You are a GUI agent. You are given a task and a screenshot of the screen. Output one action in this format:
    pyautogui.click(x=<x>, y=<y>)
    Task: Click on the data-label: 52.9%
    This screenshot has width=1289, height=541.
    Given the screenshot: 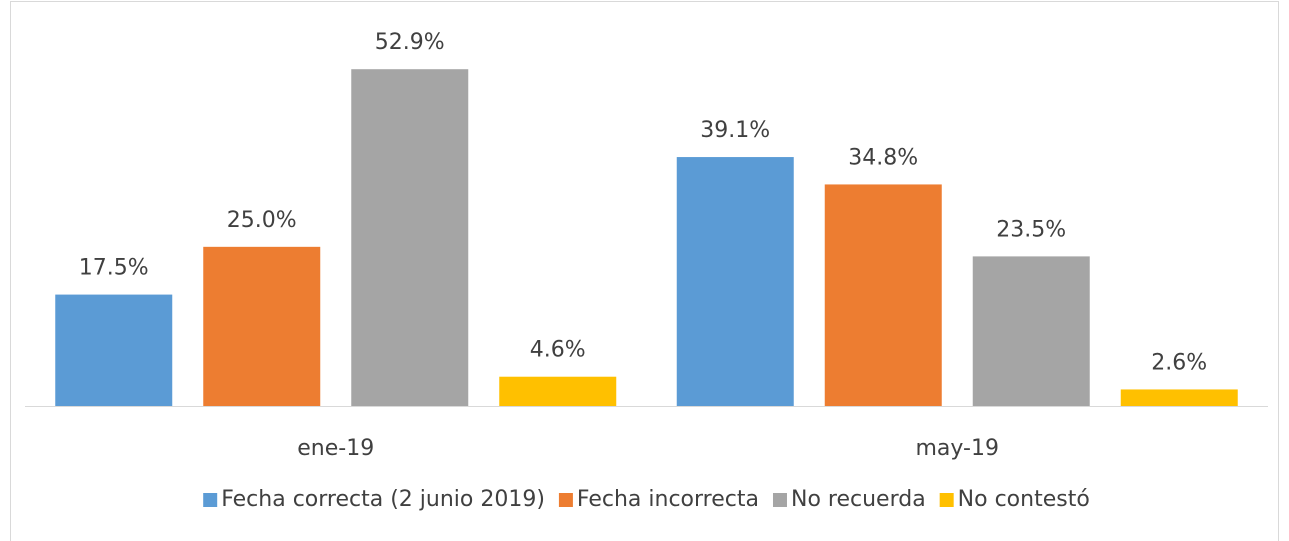 What is the action you would take?
    pyautogui.click(x=410, y=42)
    